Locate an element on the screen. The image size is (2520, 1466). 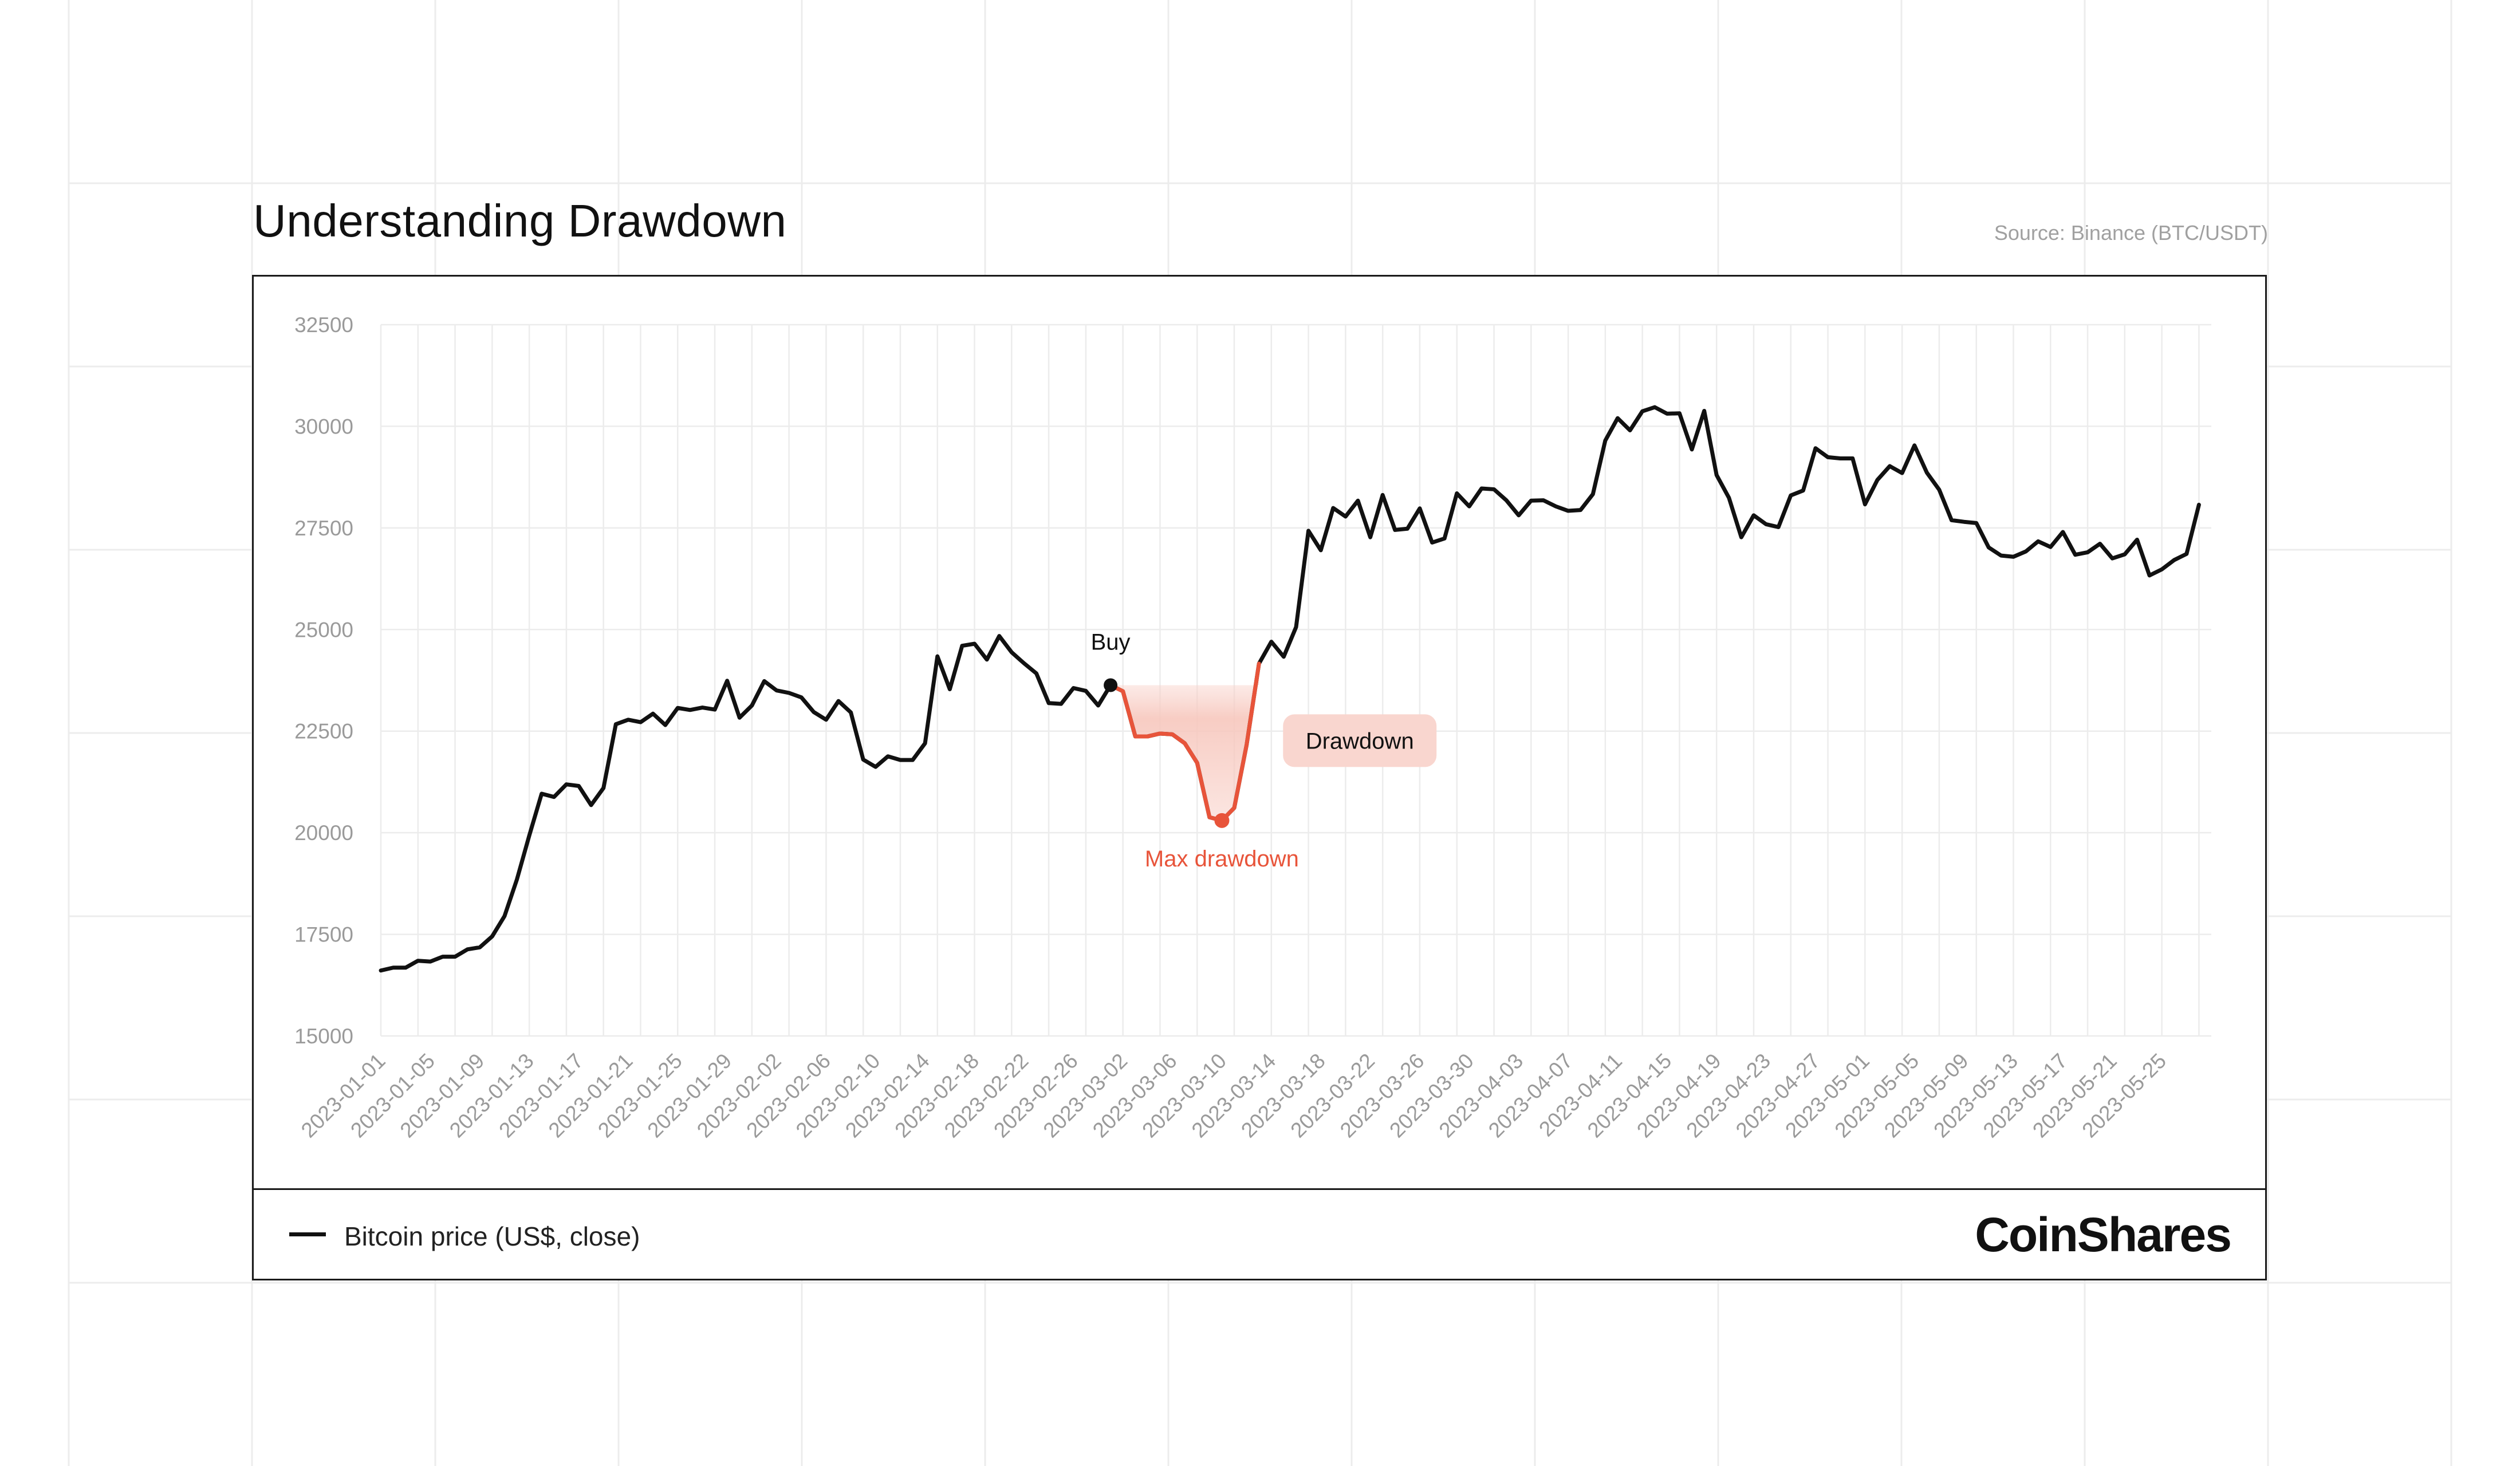
buy-label: Buy is located at coordinates (1111, 642).